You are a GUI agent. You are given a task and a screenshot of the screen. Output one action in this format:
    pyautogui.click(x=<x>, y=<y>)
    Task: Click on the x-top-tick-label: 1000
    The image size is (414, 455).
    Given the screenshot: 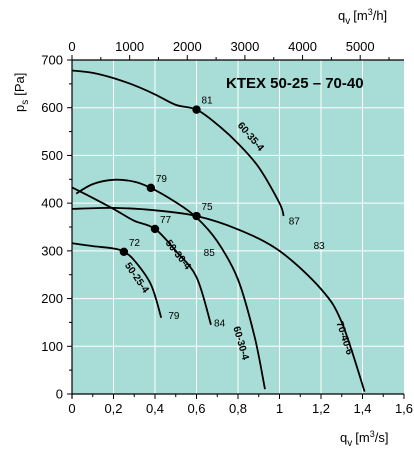 What is the action you would take?
    pyautogui.click(x=129, y=46)
    